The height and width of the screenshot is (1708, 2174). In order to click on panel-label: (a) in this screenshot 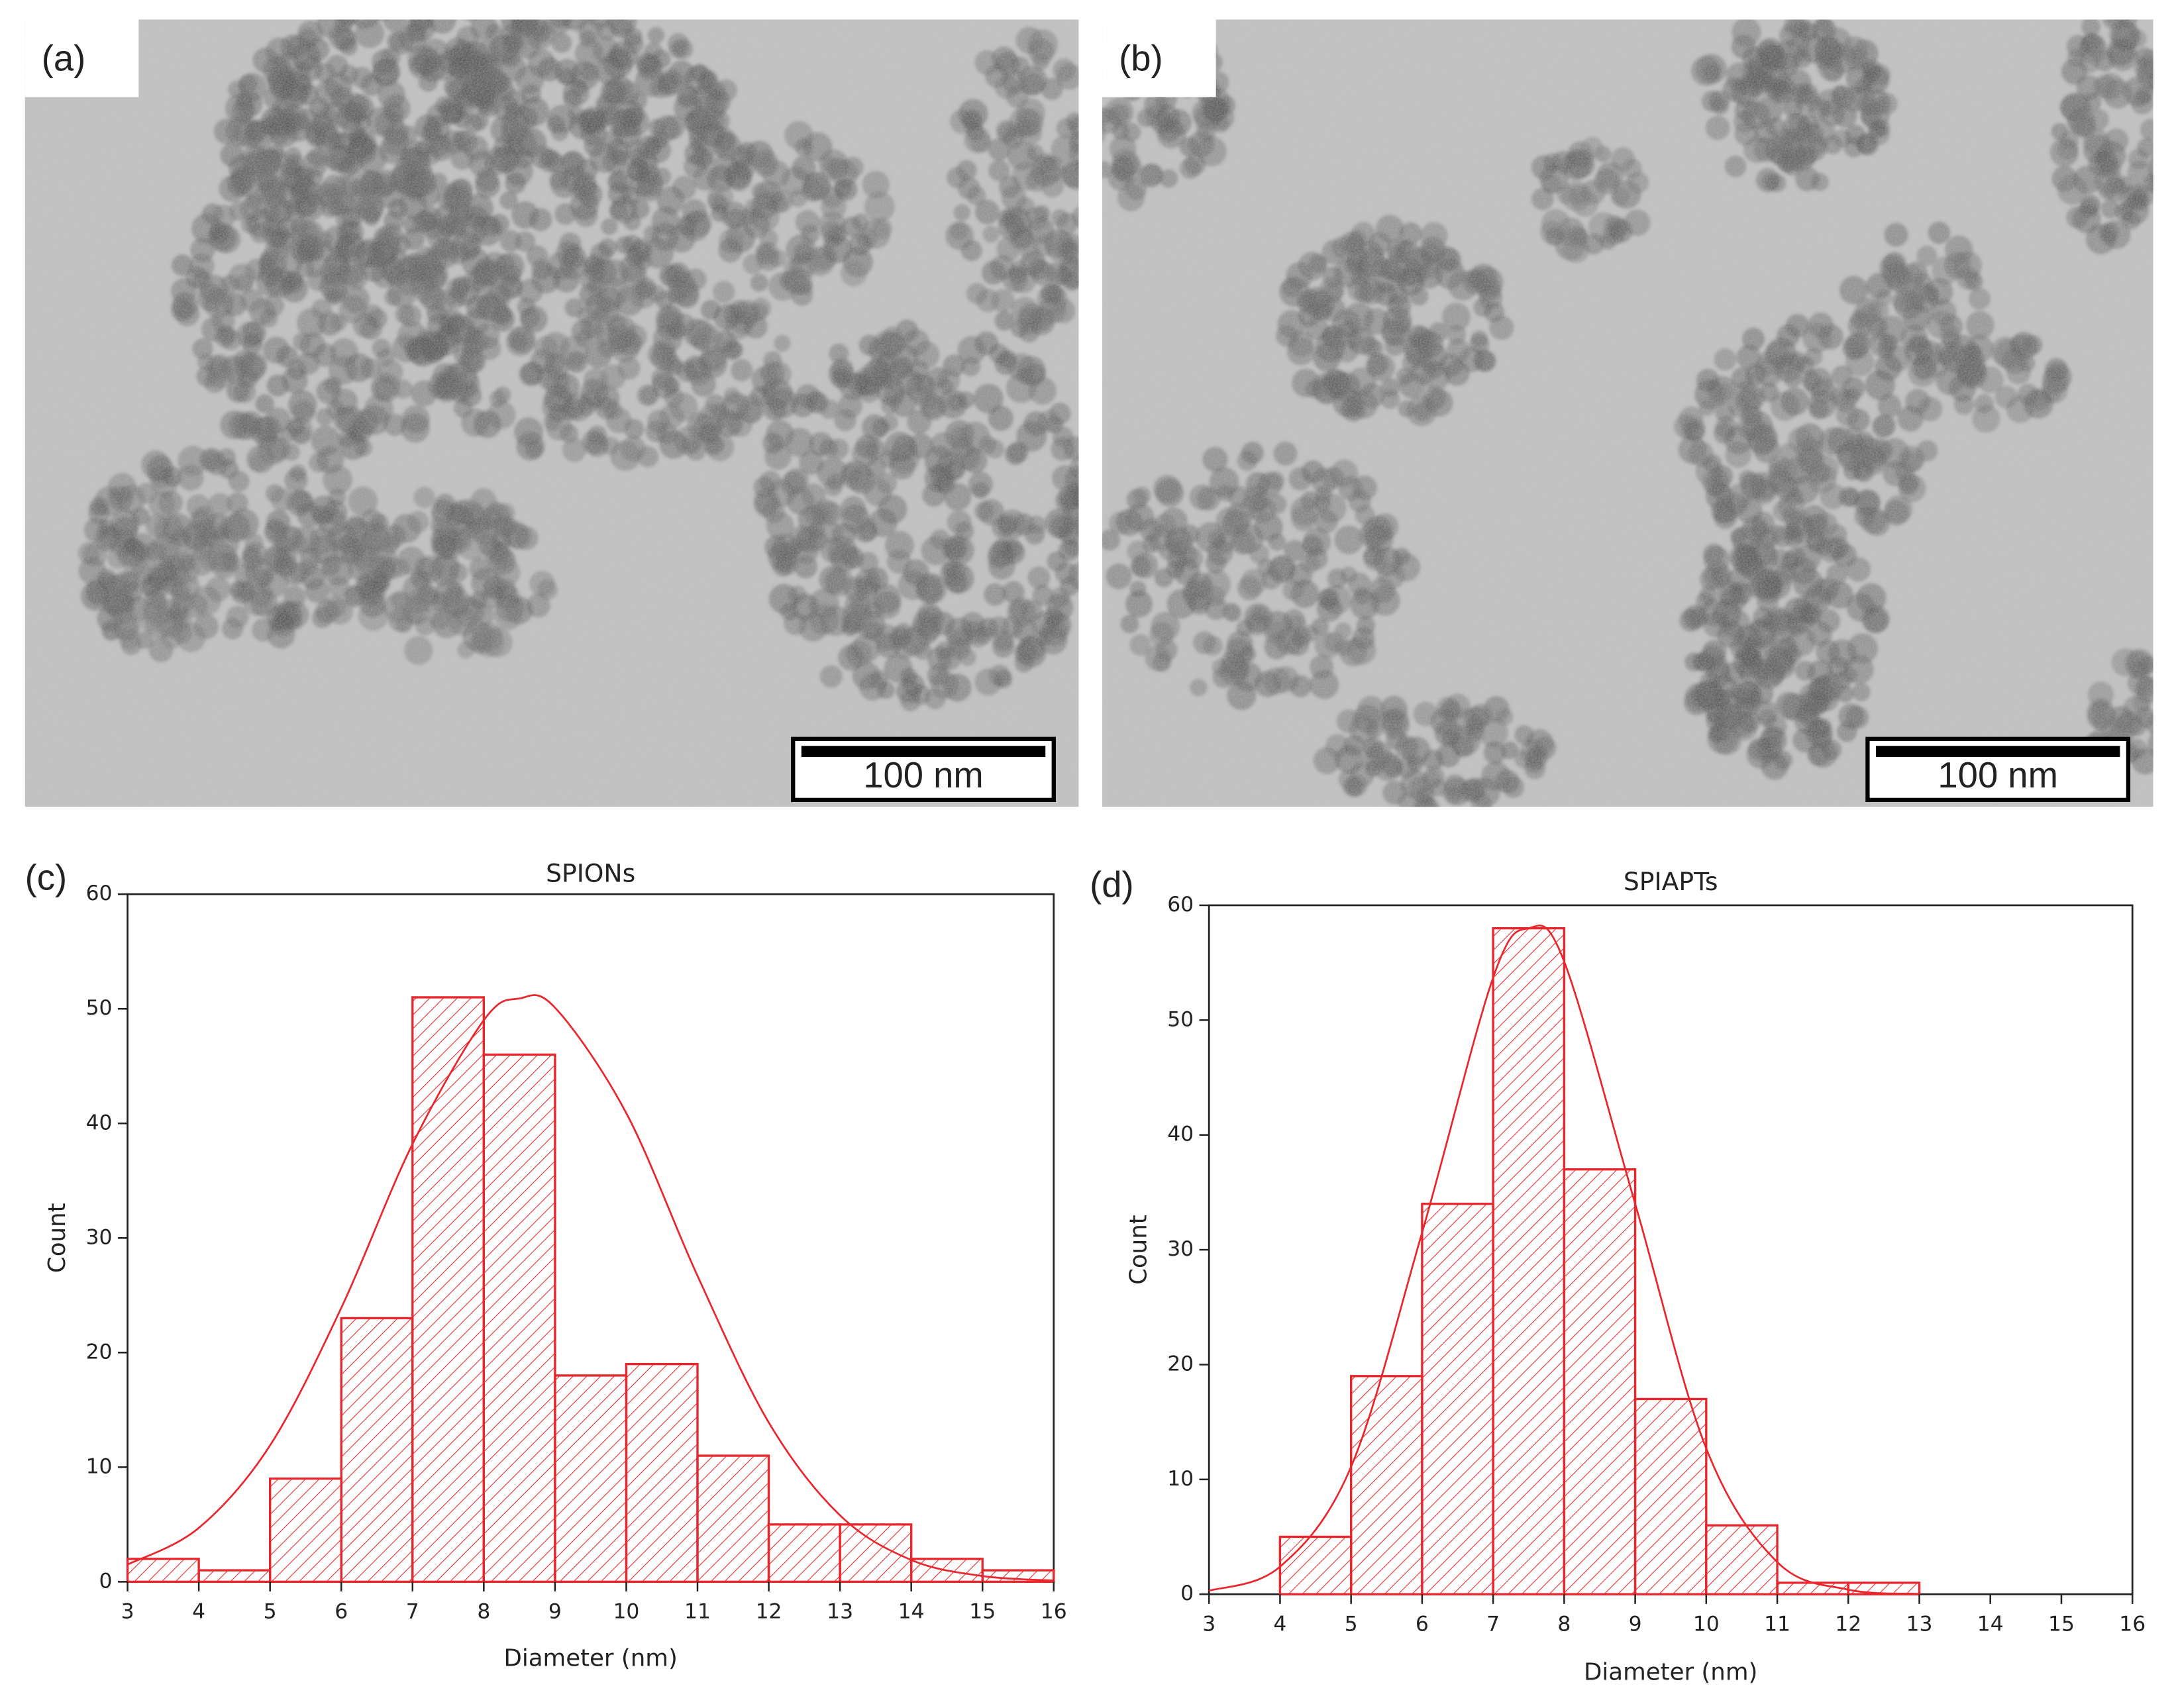, I will do `click(63, 59)`.